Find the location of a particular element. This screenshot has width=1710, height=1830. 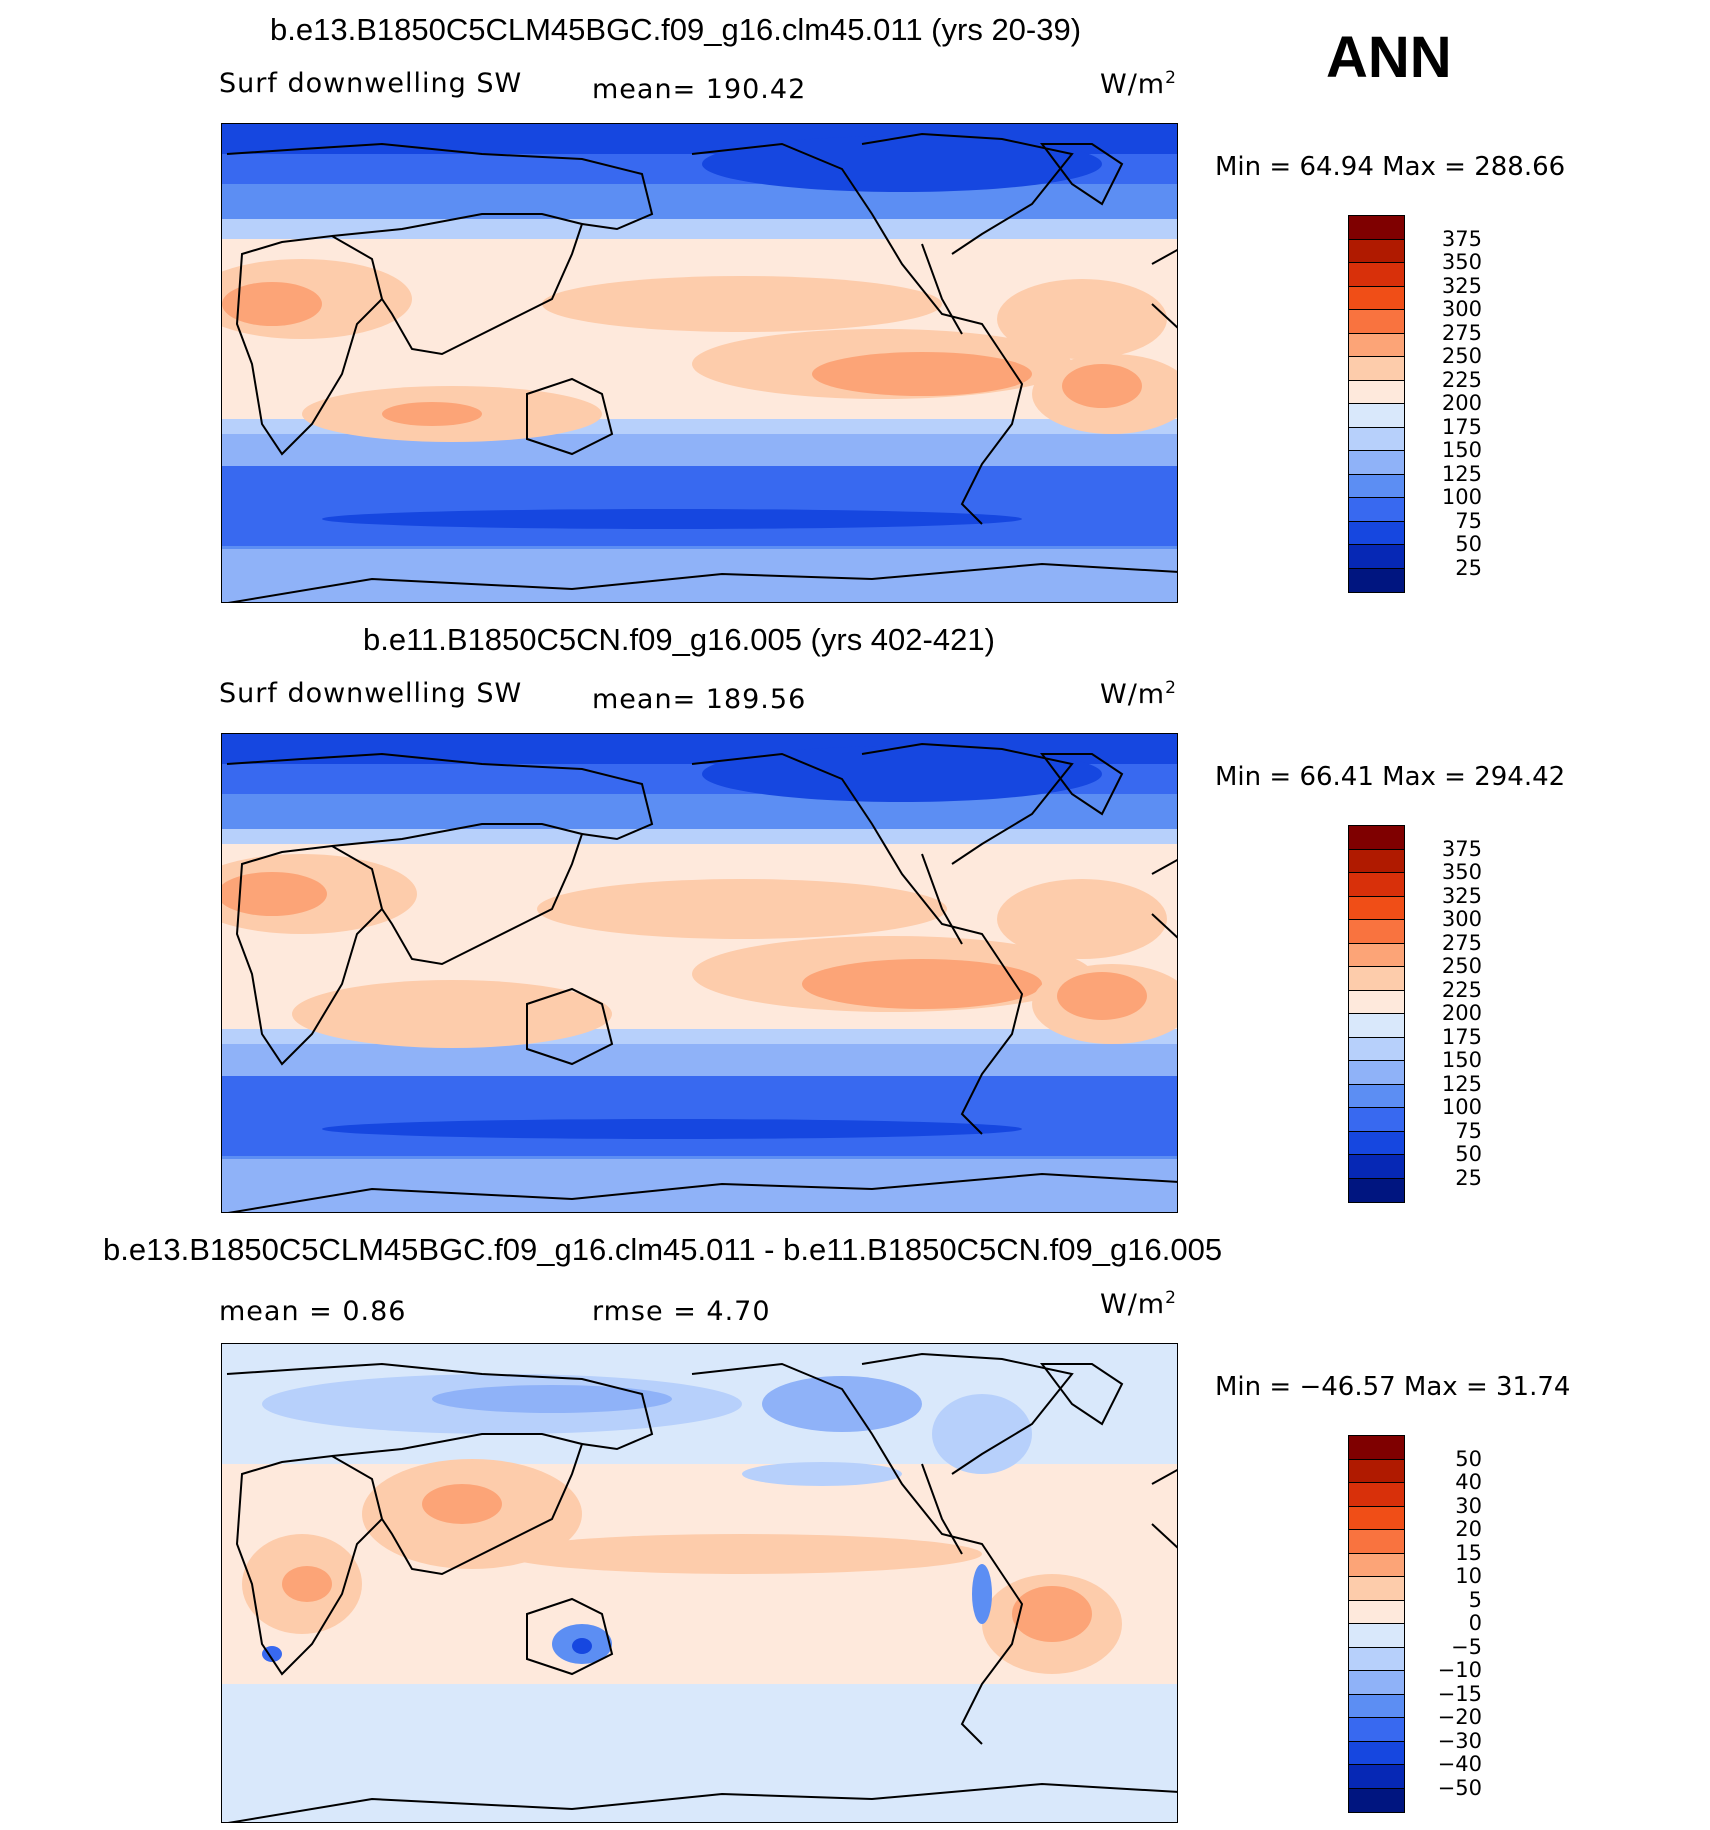

panel-2-mean: mean= 189.56 is located at coordinates (699, 699).